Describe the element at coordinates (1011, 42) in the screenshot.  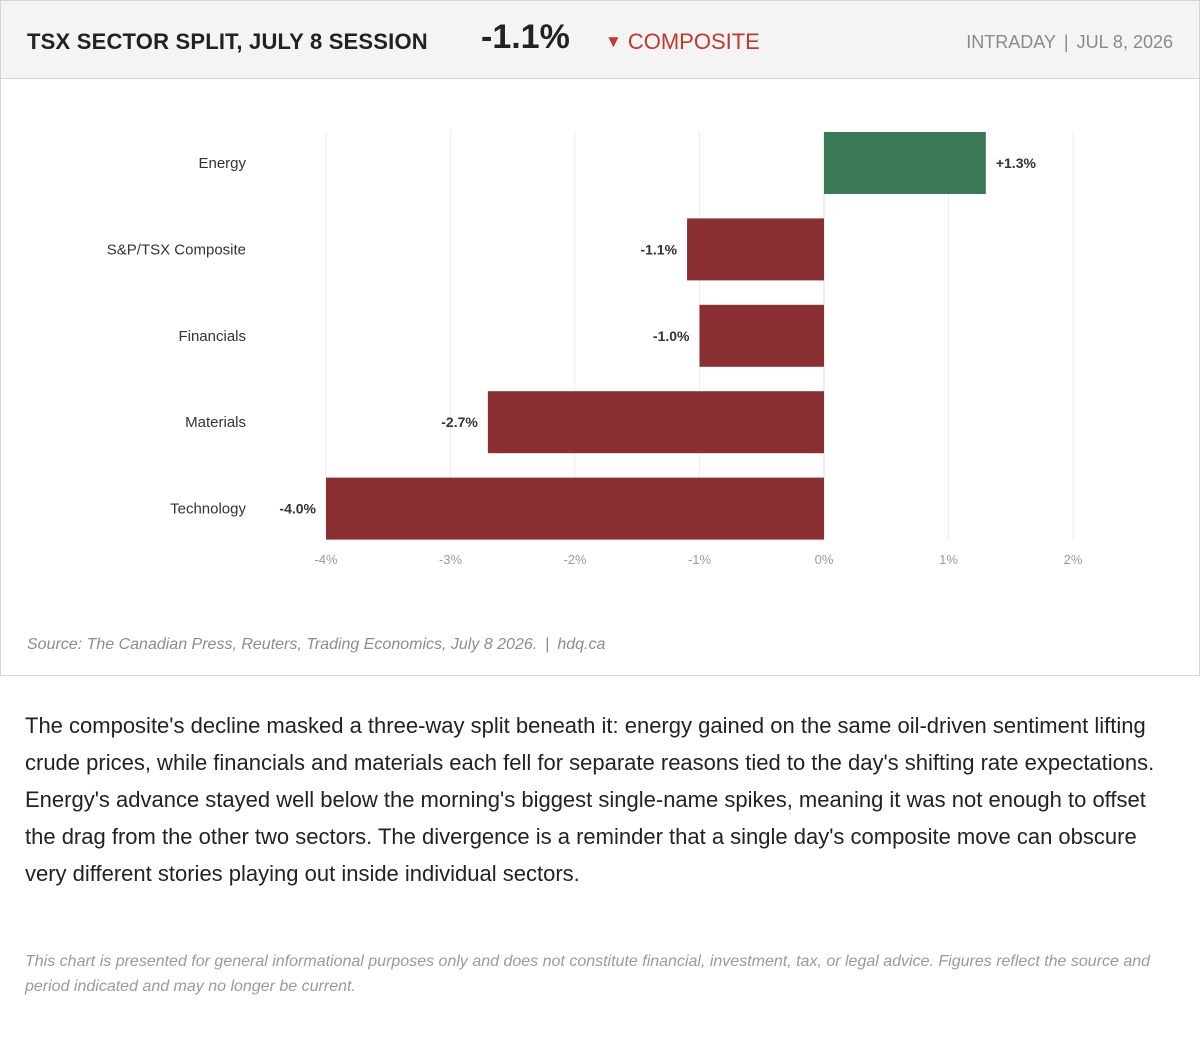
I see `session-mode: INTRADAY` at that location.